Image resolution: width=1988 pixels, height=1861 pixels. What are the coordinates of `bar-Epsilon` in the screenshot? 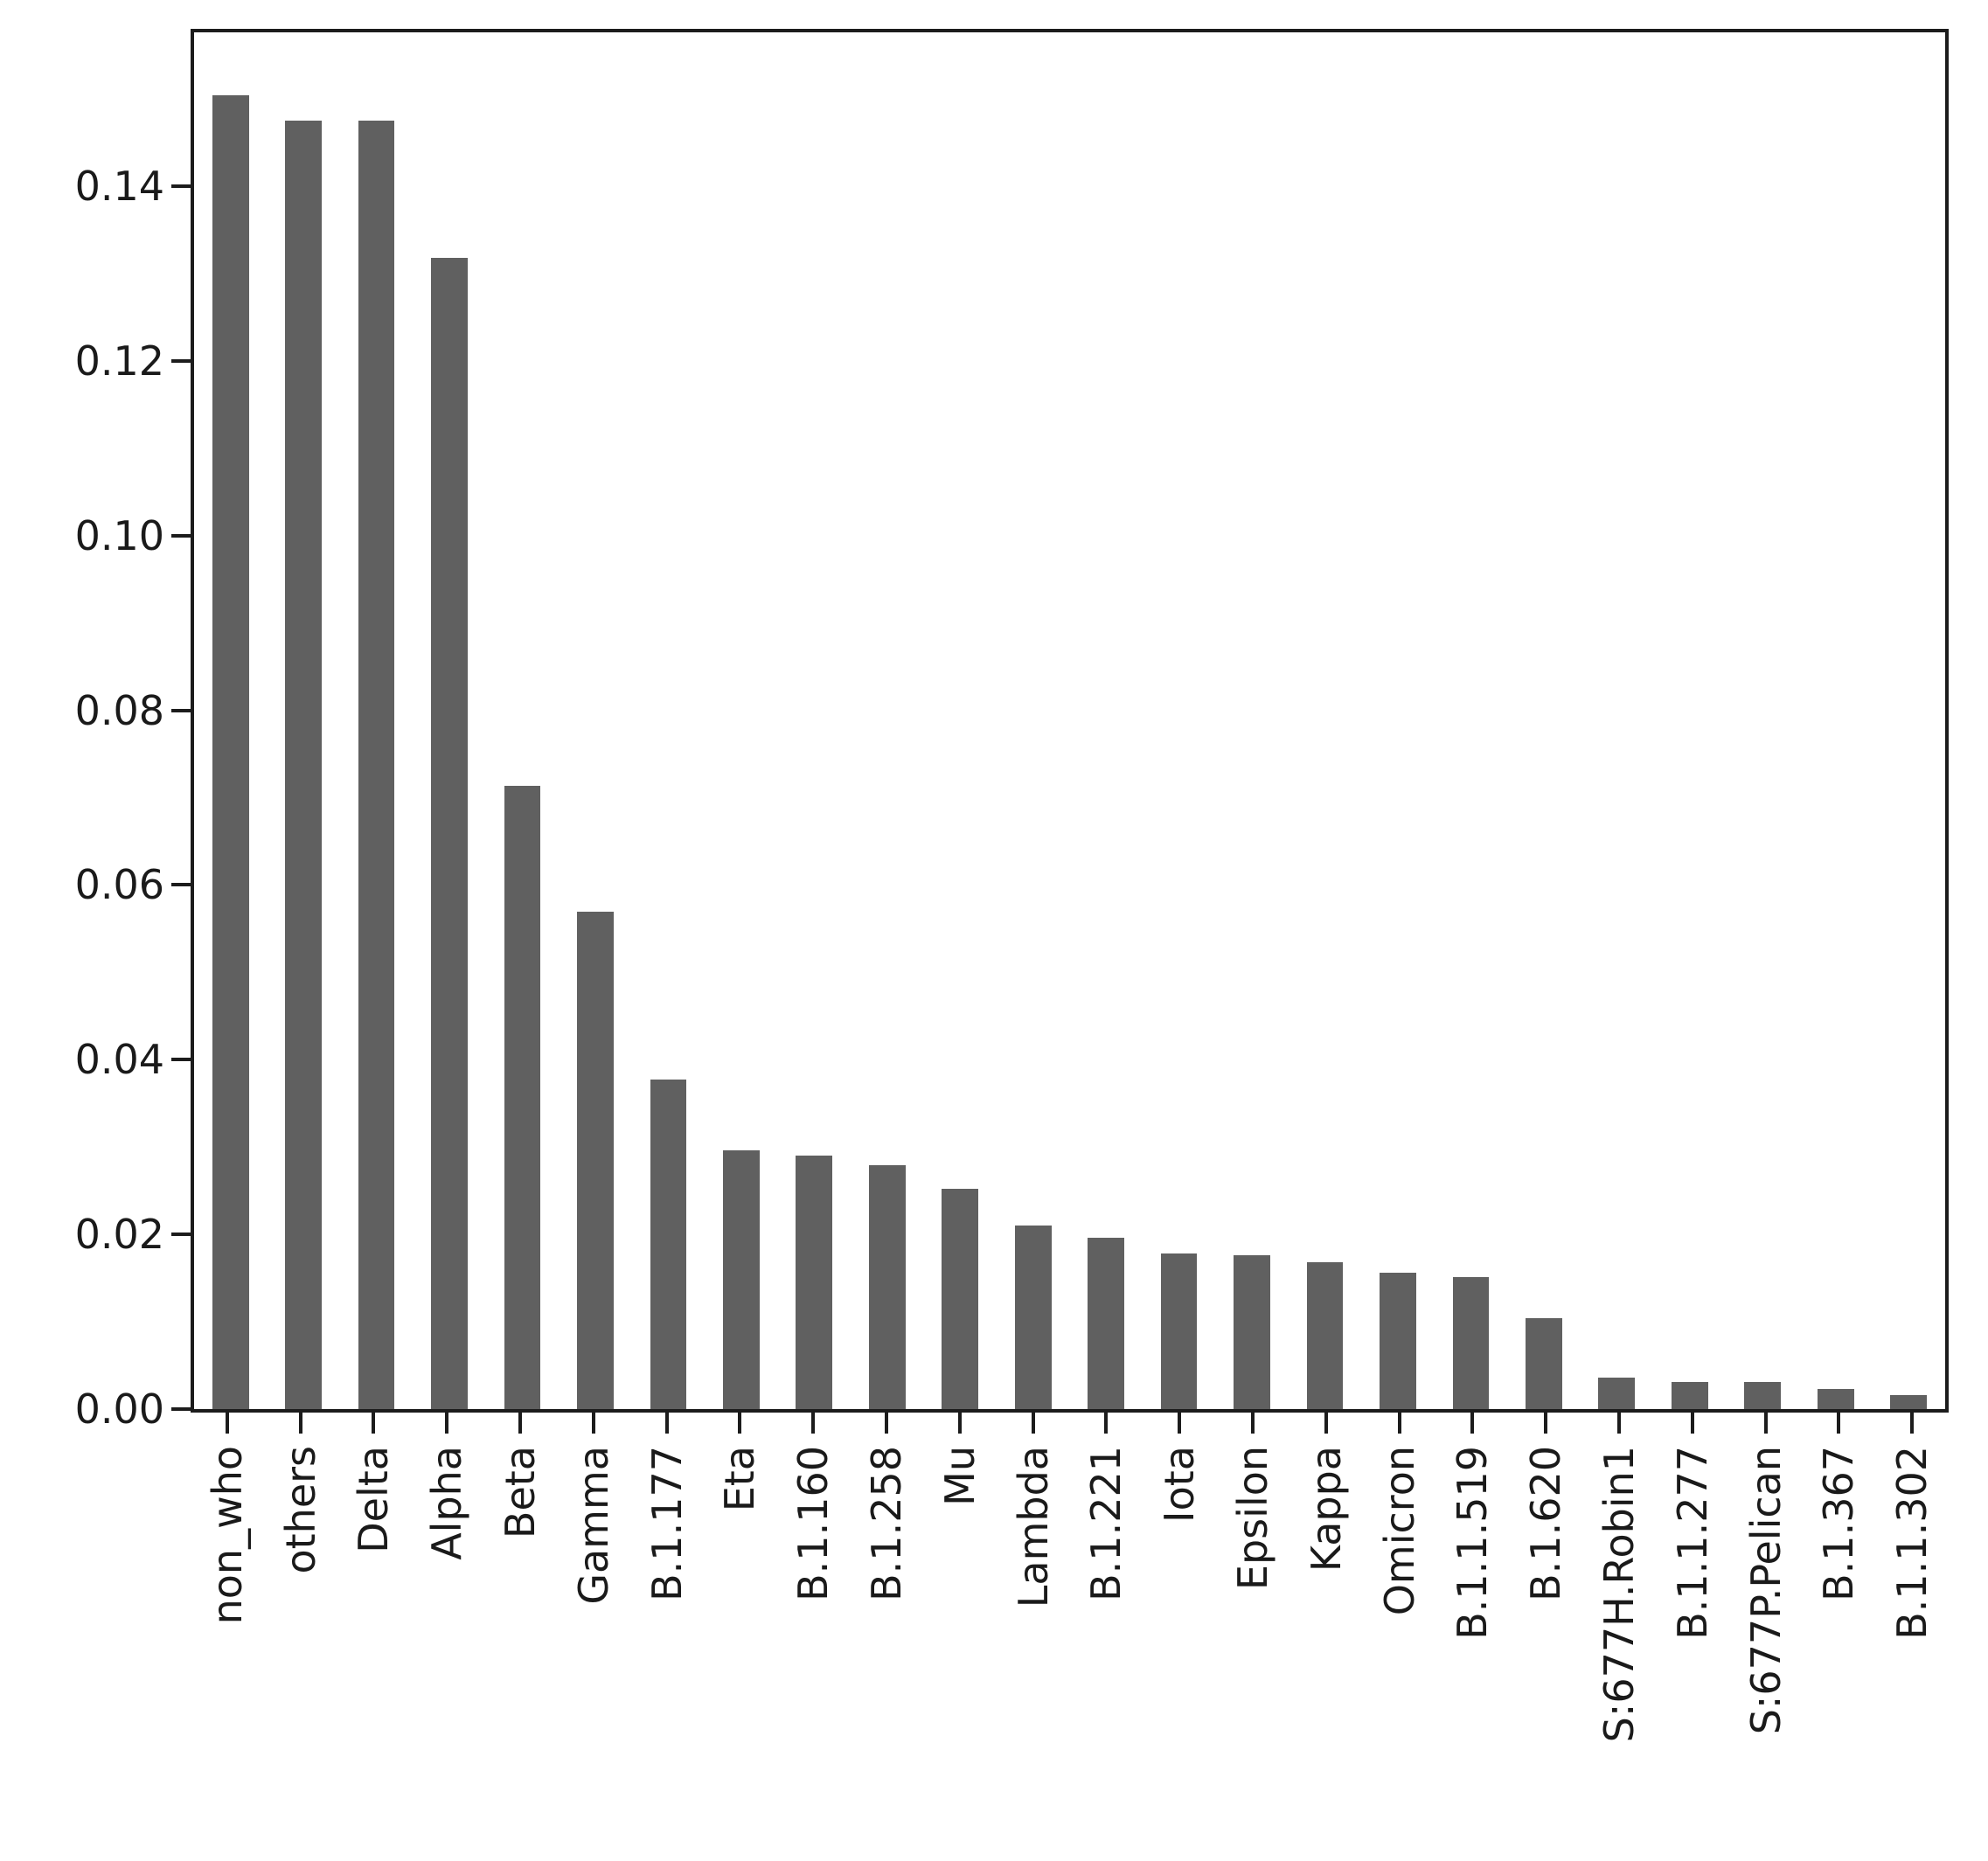 It's located at (1252, 1332).